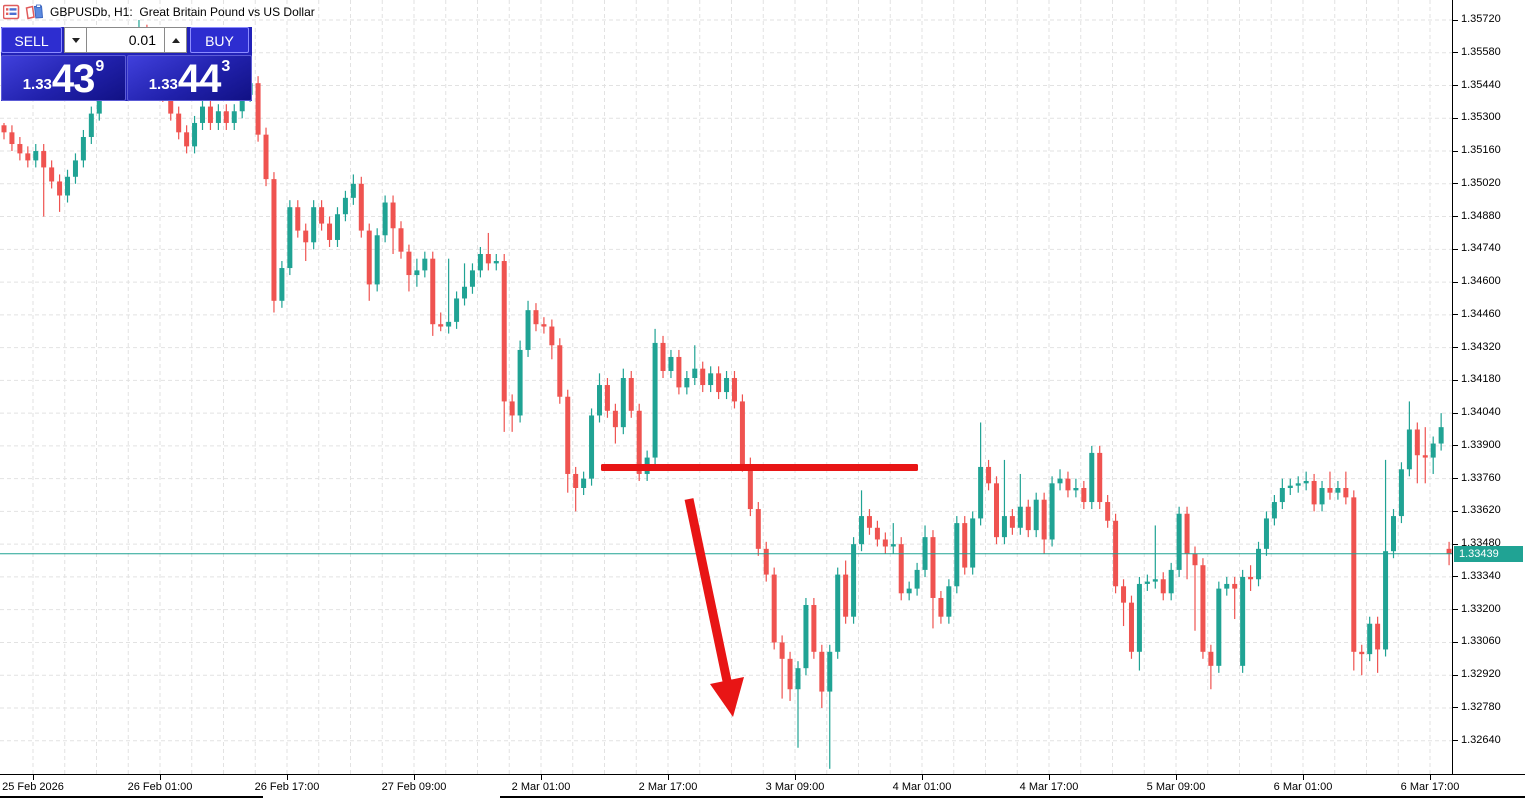 The height and width of the screenshot is (800, 1525). I want to click on sell-price-button: 1.33 43 9, so click(63, 78).